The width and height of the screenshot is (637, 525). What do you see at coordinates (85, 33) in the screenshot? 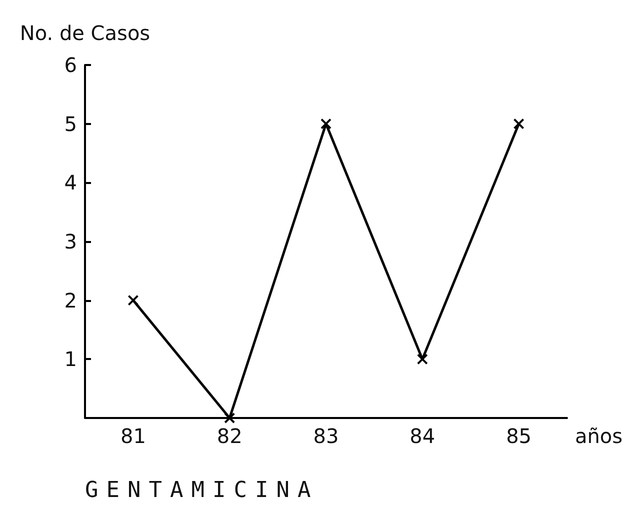
I see `y-axis-title: No. de Casos` at bounding box center [85, 33].